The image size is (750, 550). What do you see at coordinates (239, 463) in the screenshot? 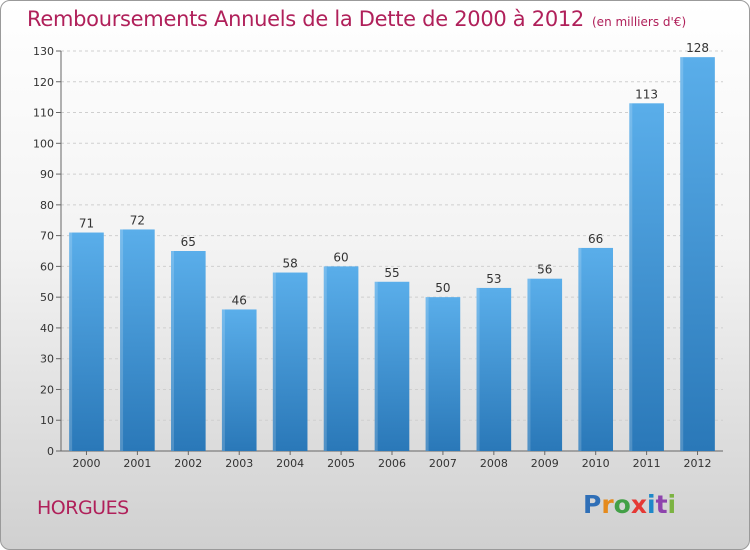
I see `x-tick-label: 2003` at bounding box center [239, 463].